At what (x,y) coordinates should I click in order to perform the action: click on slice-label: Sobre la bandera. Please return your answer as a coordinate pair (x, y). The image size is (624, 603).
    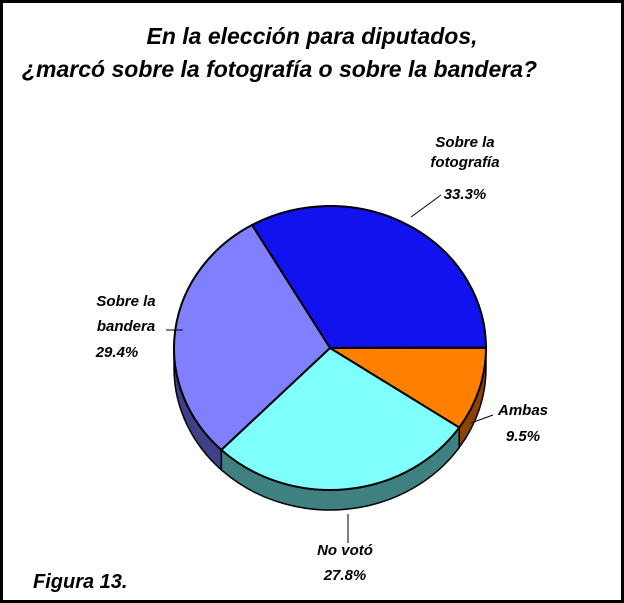
    Looking at the image, I should click on (126, 314).